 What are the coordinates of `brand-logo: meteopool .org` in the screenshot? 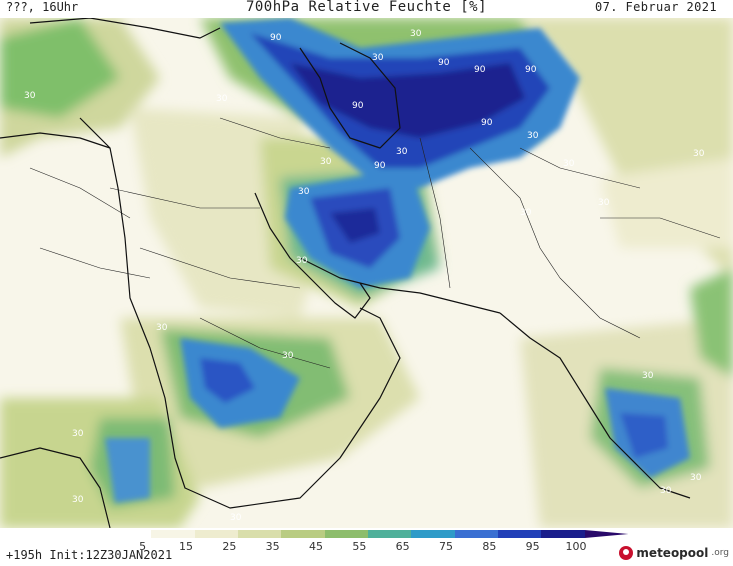 It's located at (674, 553).